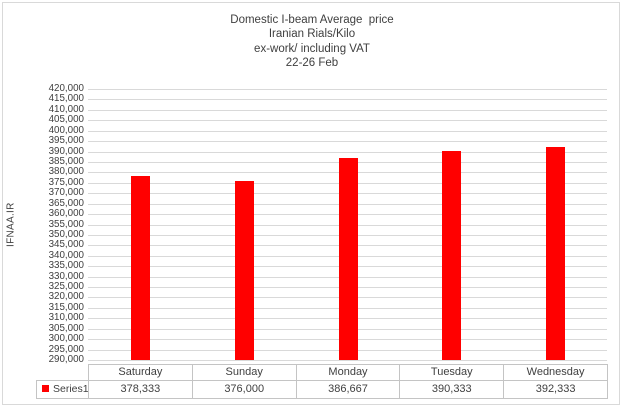  Describe the element at coordinates (244, 372) in the screenshot. I see `table-day-cell: Sunday` at that location.